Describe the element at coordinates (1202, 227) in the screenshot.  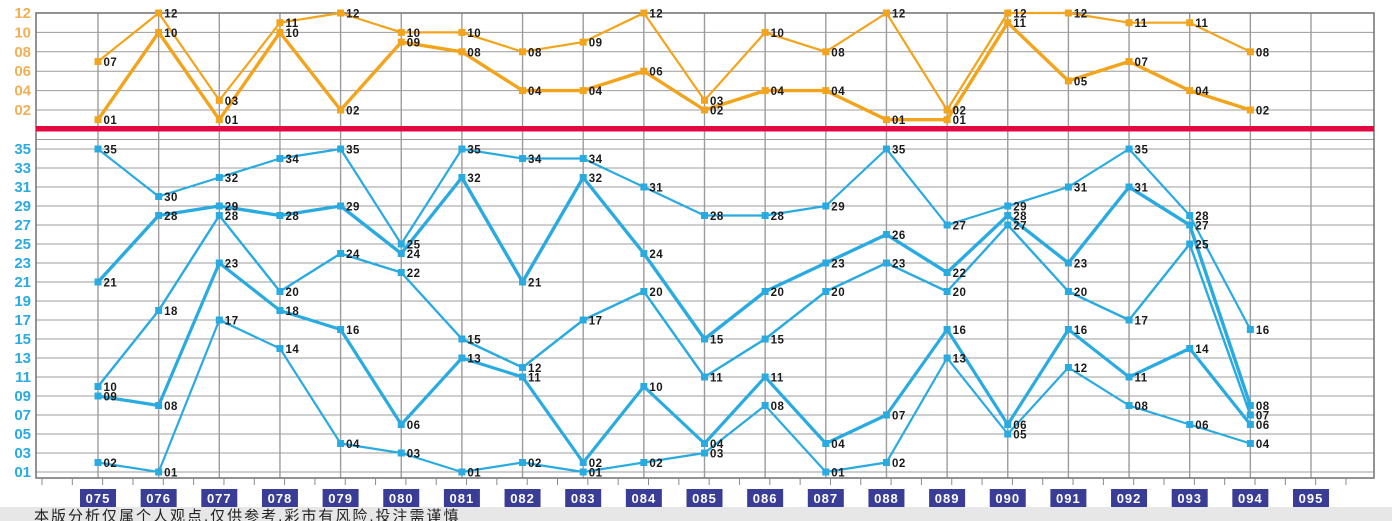
I see `data-point-label: 27` at that location.